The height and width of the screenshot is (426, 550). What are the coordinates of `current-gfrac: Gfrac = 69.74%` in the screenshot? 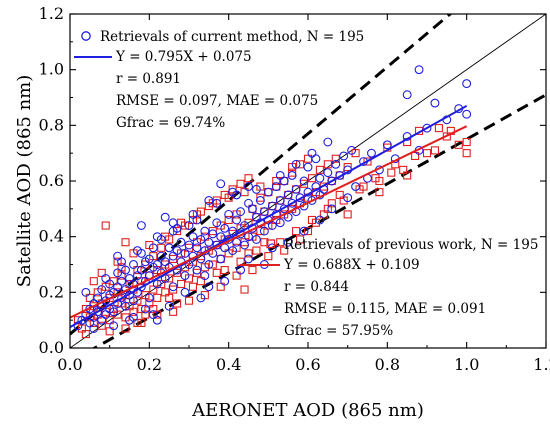 It's located at (170, 123).